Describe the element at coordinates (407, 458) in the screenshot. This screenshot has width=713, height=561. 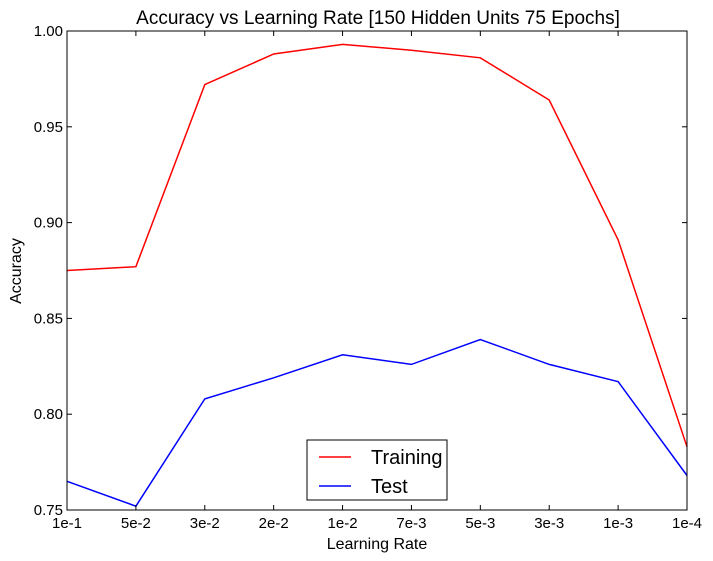
I see `legend-label-training: Training` at that location.